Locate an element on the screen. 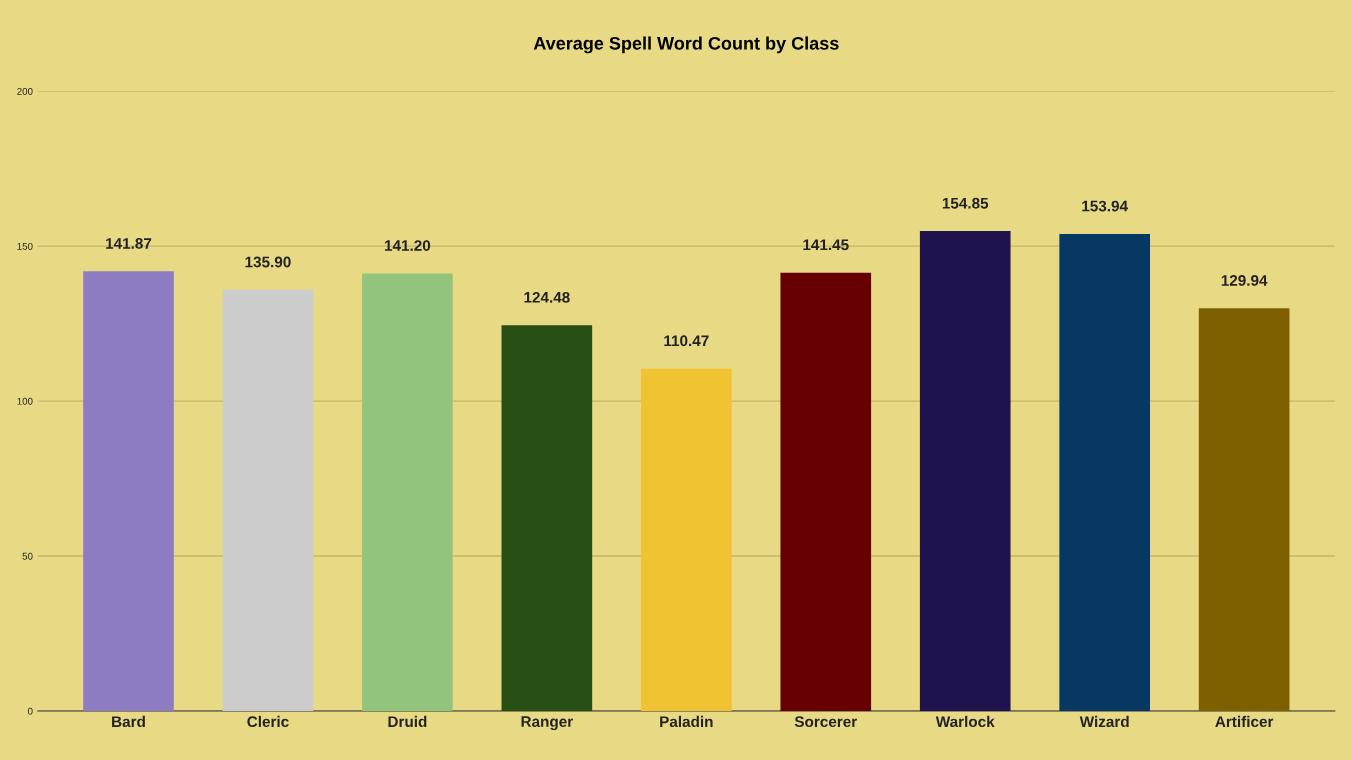 This screenshot has height=760, width=1351. x-tick-label: Sorcerer is located at coordinates (825, 722).